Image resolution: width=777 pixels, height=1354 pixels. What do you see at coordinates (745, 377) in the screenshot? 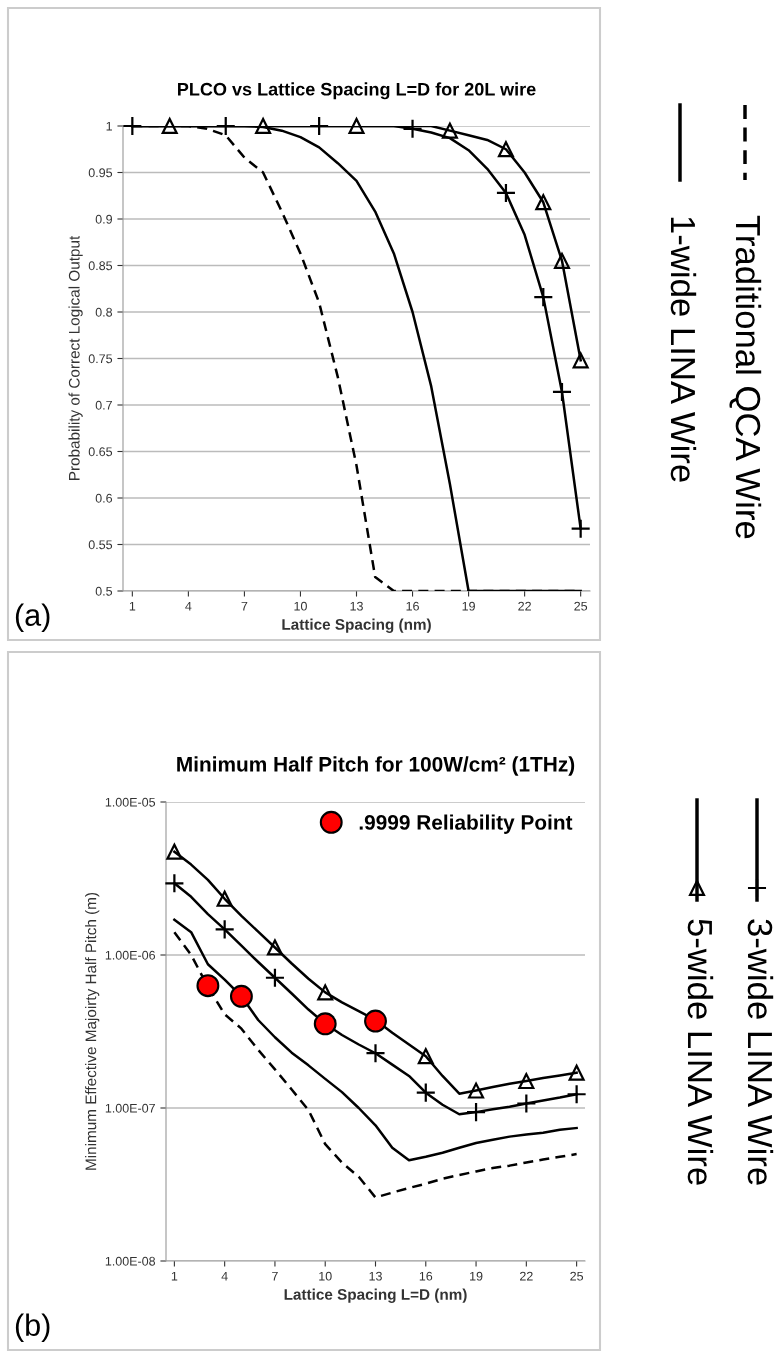
I see `legend-label: Traditional QCA Wire` at bounding box center [745, 377].